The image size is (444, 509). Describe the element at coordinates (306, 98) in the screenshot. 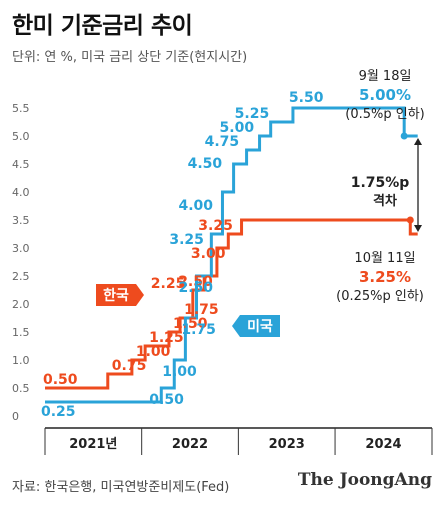

I see `us-value-label: 5.50` at that location.